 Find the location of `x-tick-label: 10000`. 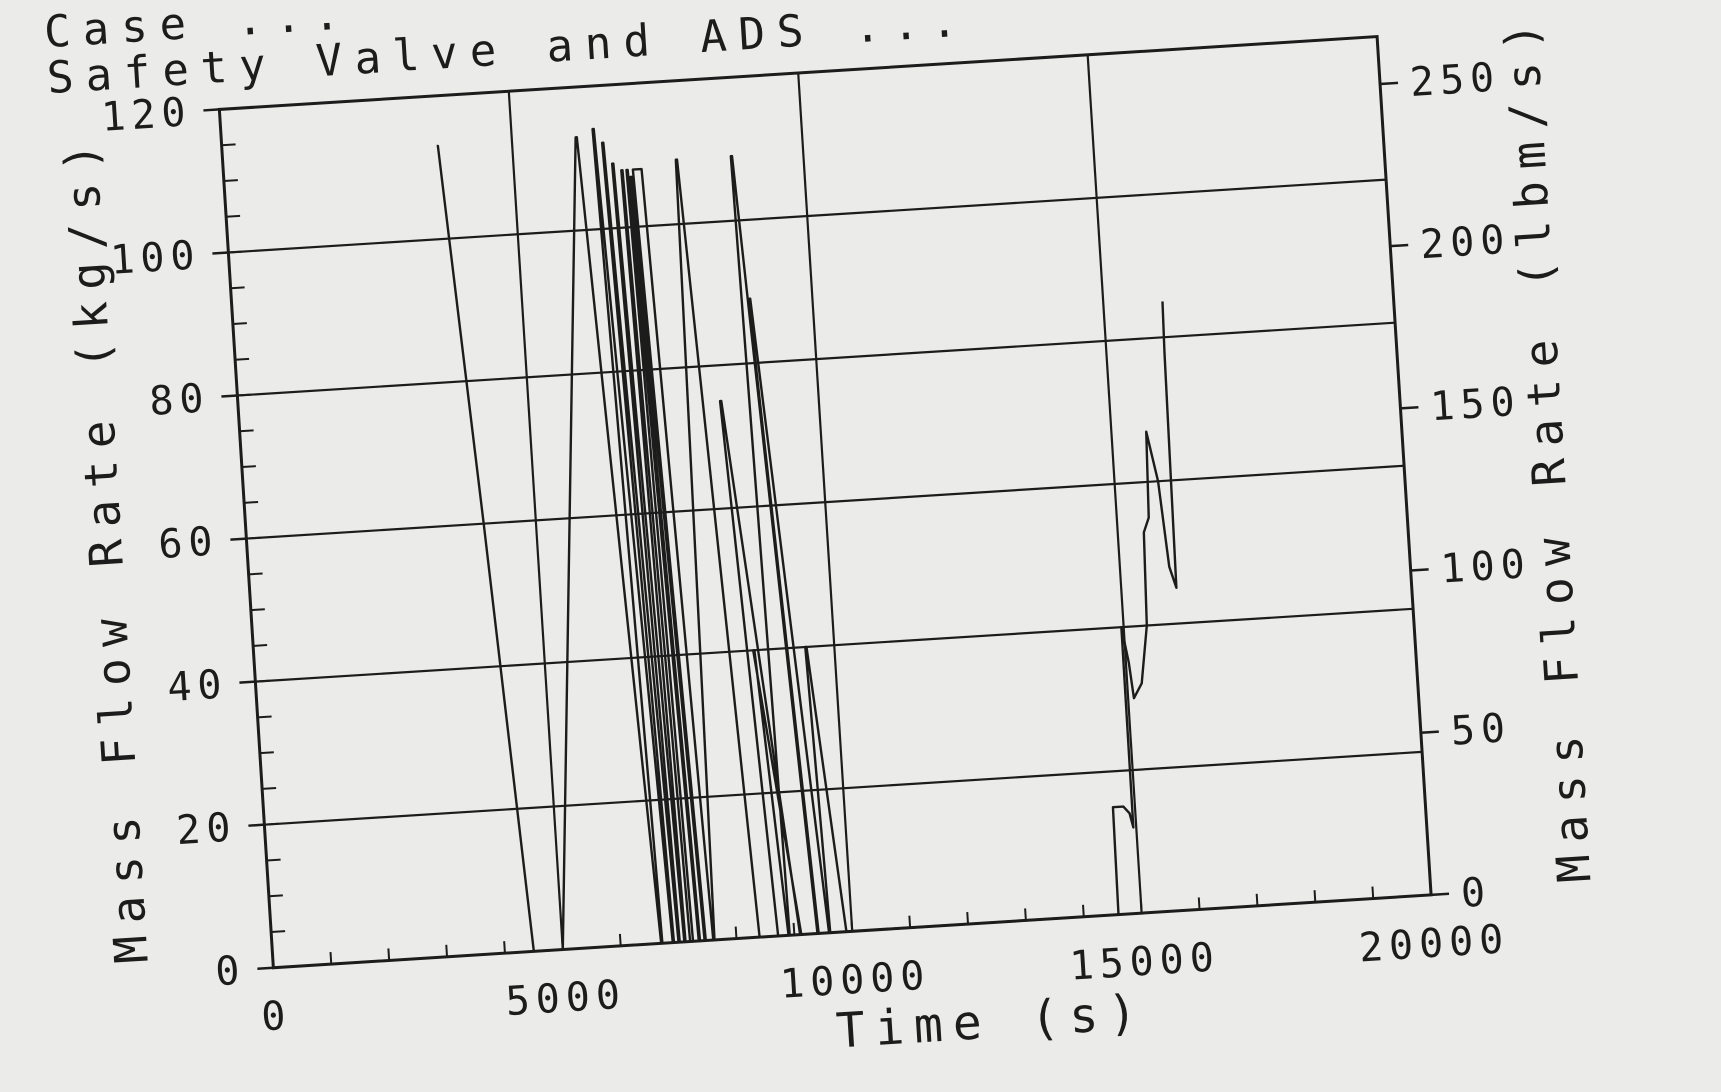

x-tick-label: 10000 is located at coordinates (855, 980).